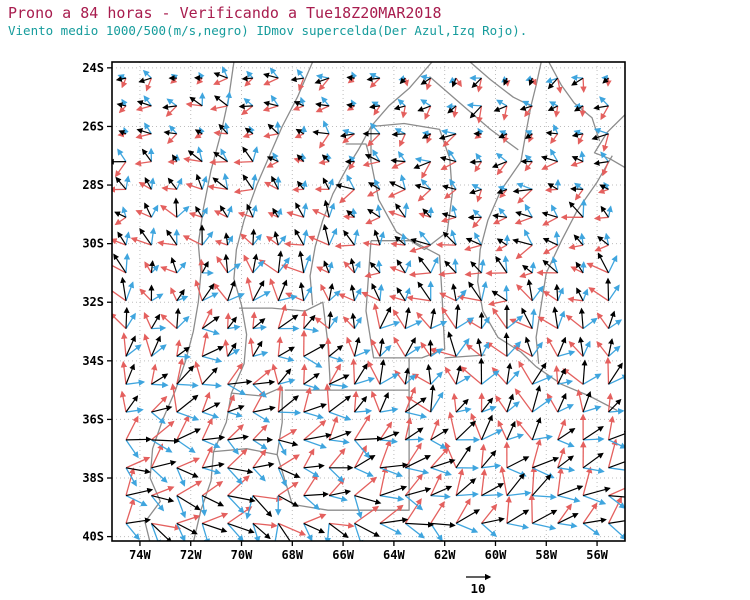 This screenshot has height=600, width=750. What do you see at coordinates (496, 555) in the screenshot?
I see `x-tick-label: 60W` at bounding box center [496, 555].